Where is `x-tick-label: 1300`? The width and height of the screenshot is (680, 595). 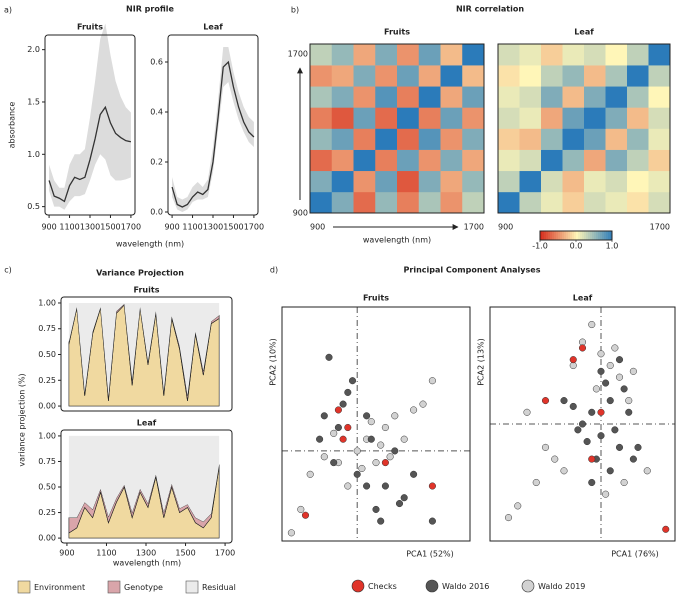 x-tick-label: 1300 is located at coordinates (146, 553).